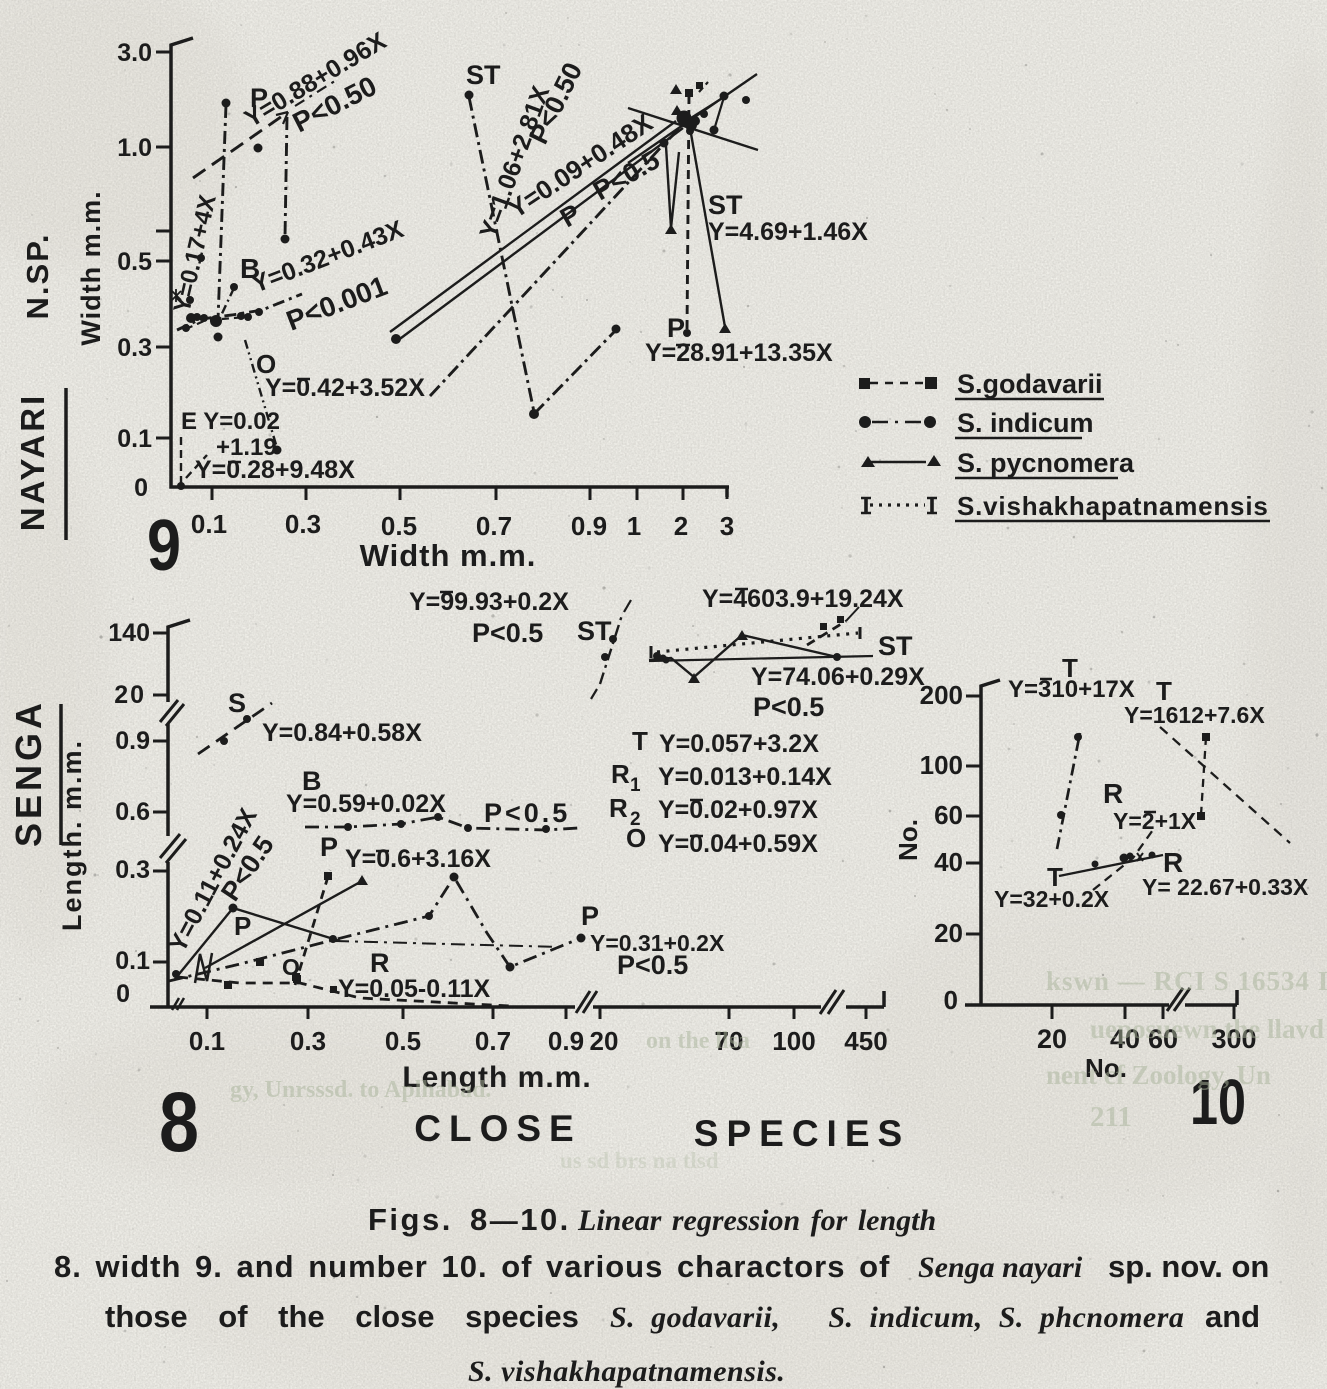  Describe the element at coordinates (1186, 981) in the screenshot. I see `svg-text: kswn — RCI S 16534 IIslw ad` at that location.